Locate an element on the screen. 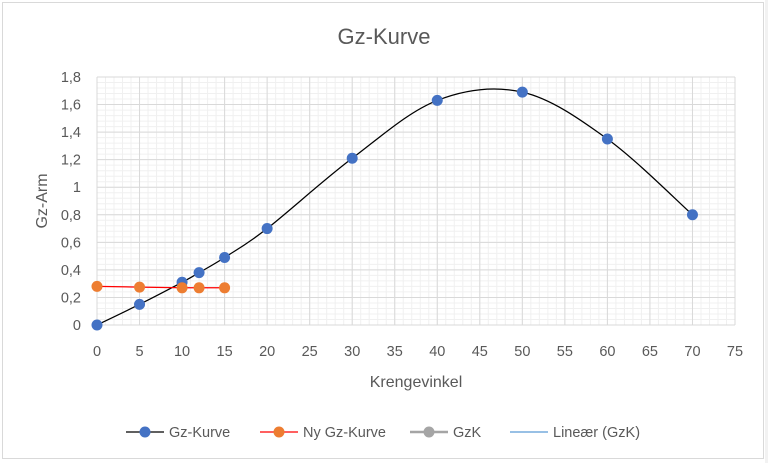 The image size is (768, 463). legend-label: Lineær (GzK) is located at coordinates (596, 433).